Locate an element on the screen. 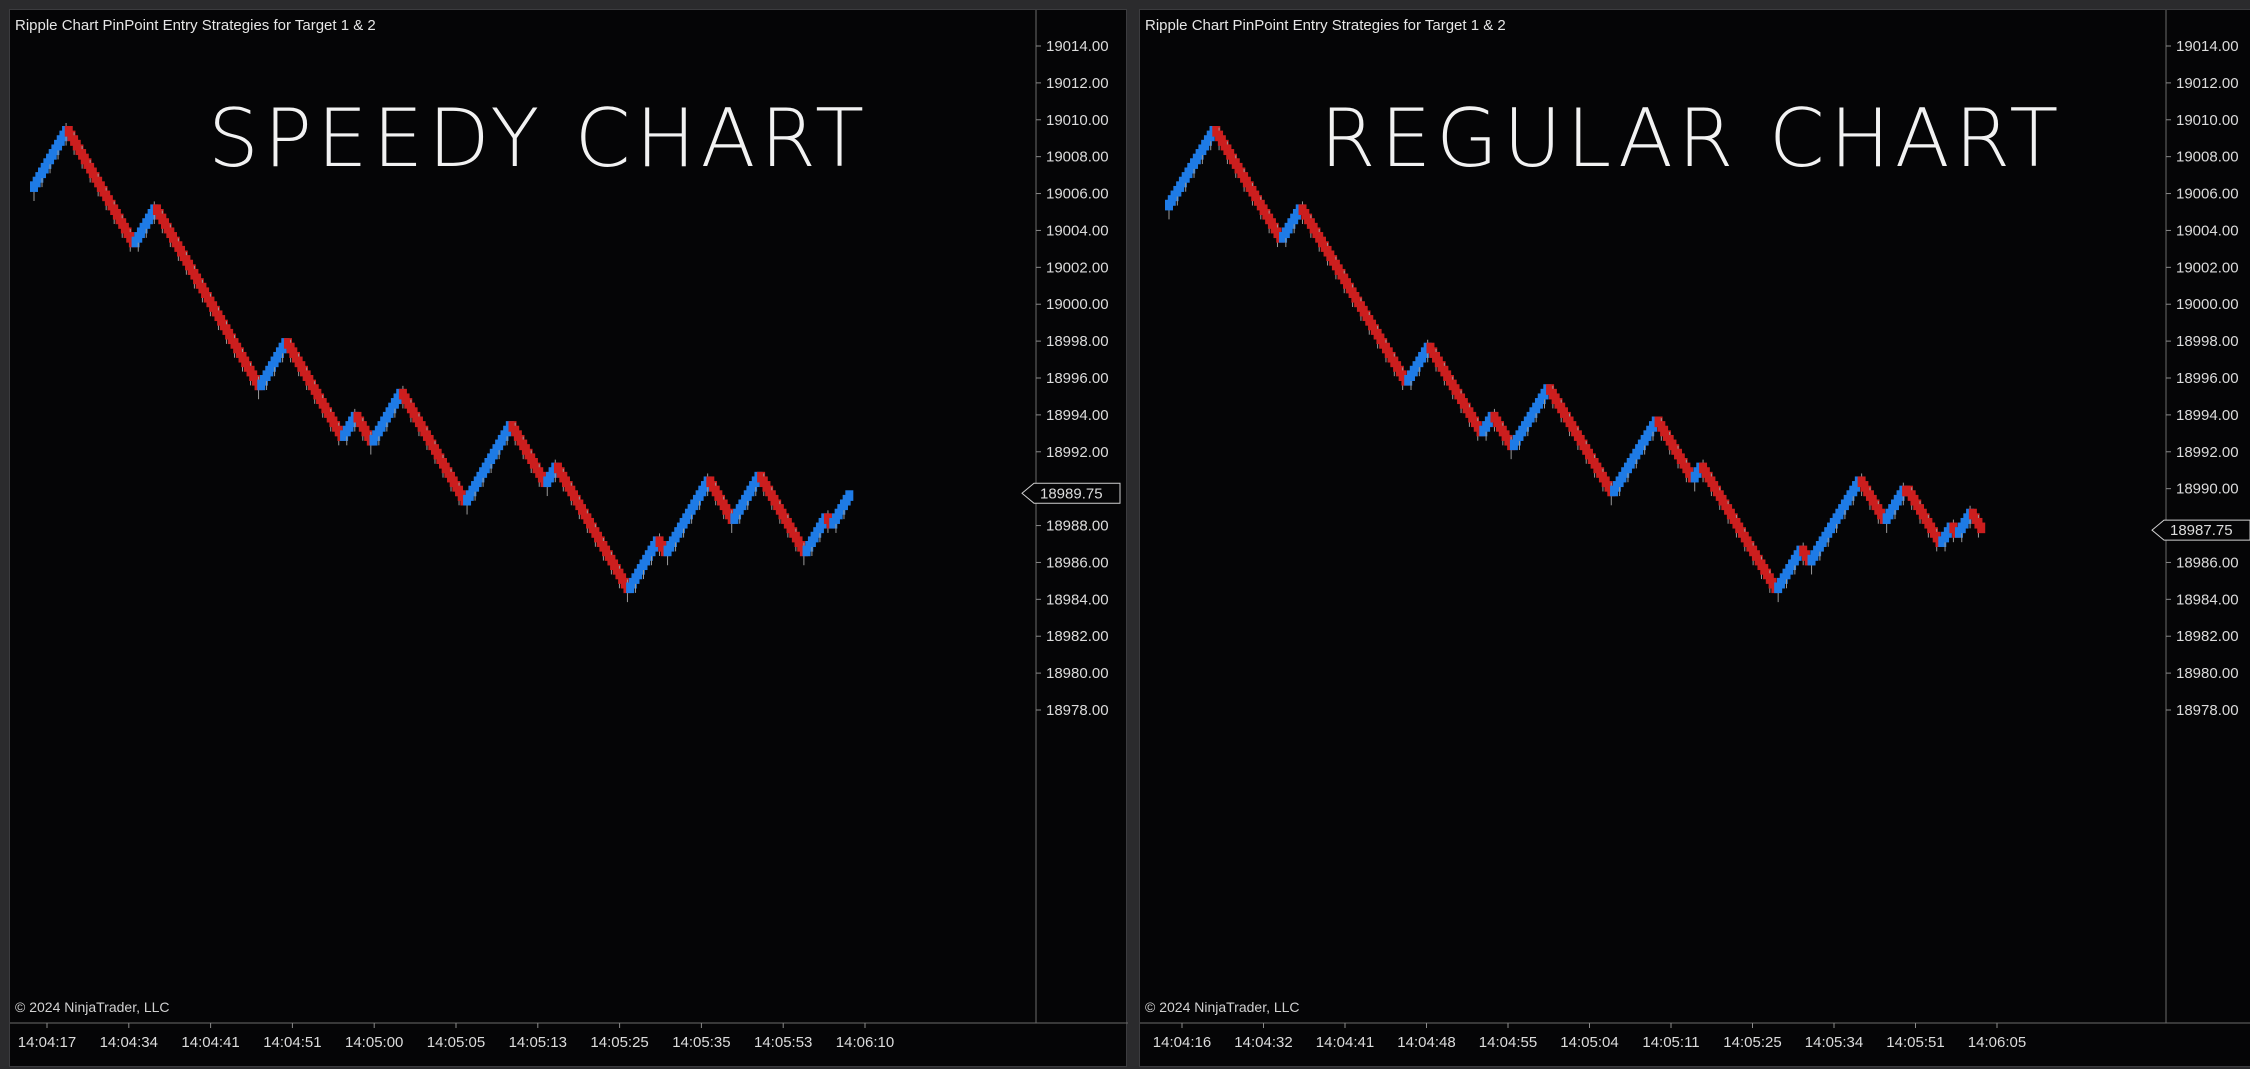 This screenshot has width=2250, height=1069. x-tick-label: 14:05:35 is located at coordinates (701, 1042).